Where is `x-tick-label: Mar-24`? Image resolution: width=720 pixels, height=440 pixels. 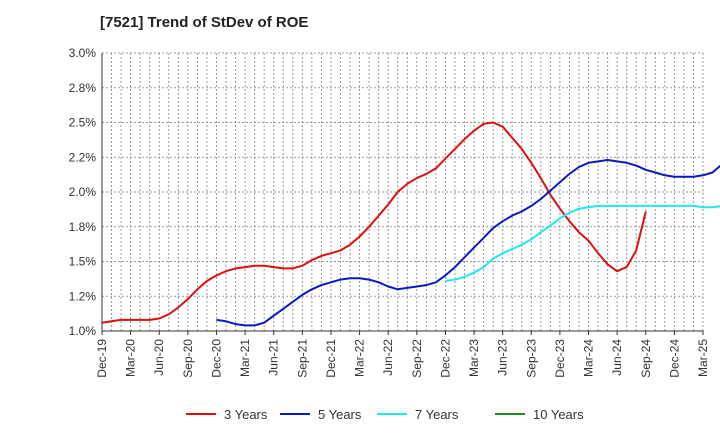
x-tick-label: Mar-24 is located at coordinates (589, 358).